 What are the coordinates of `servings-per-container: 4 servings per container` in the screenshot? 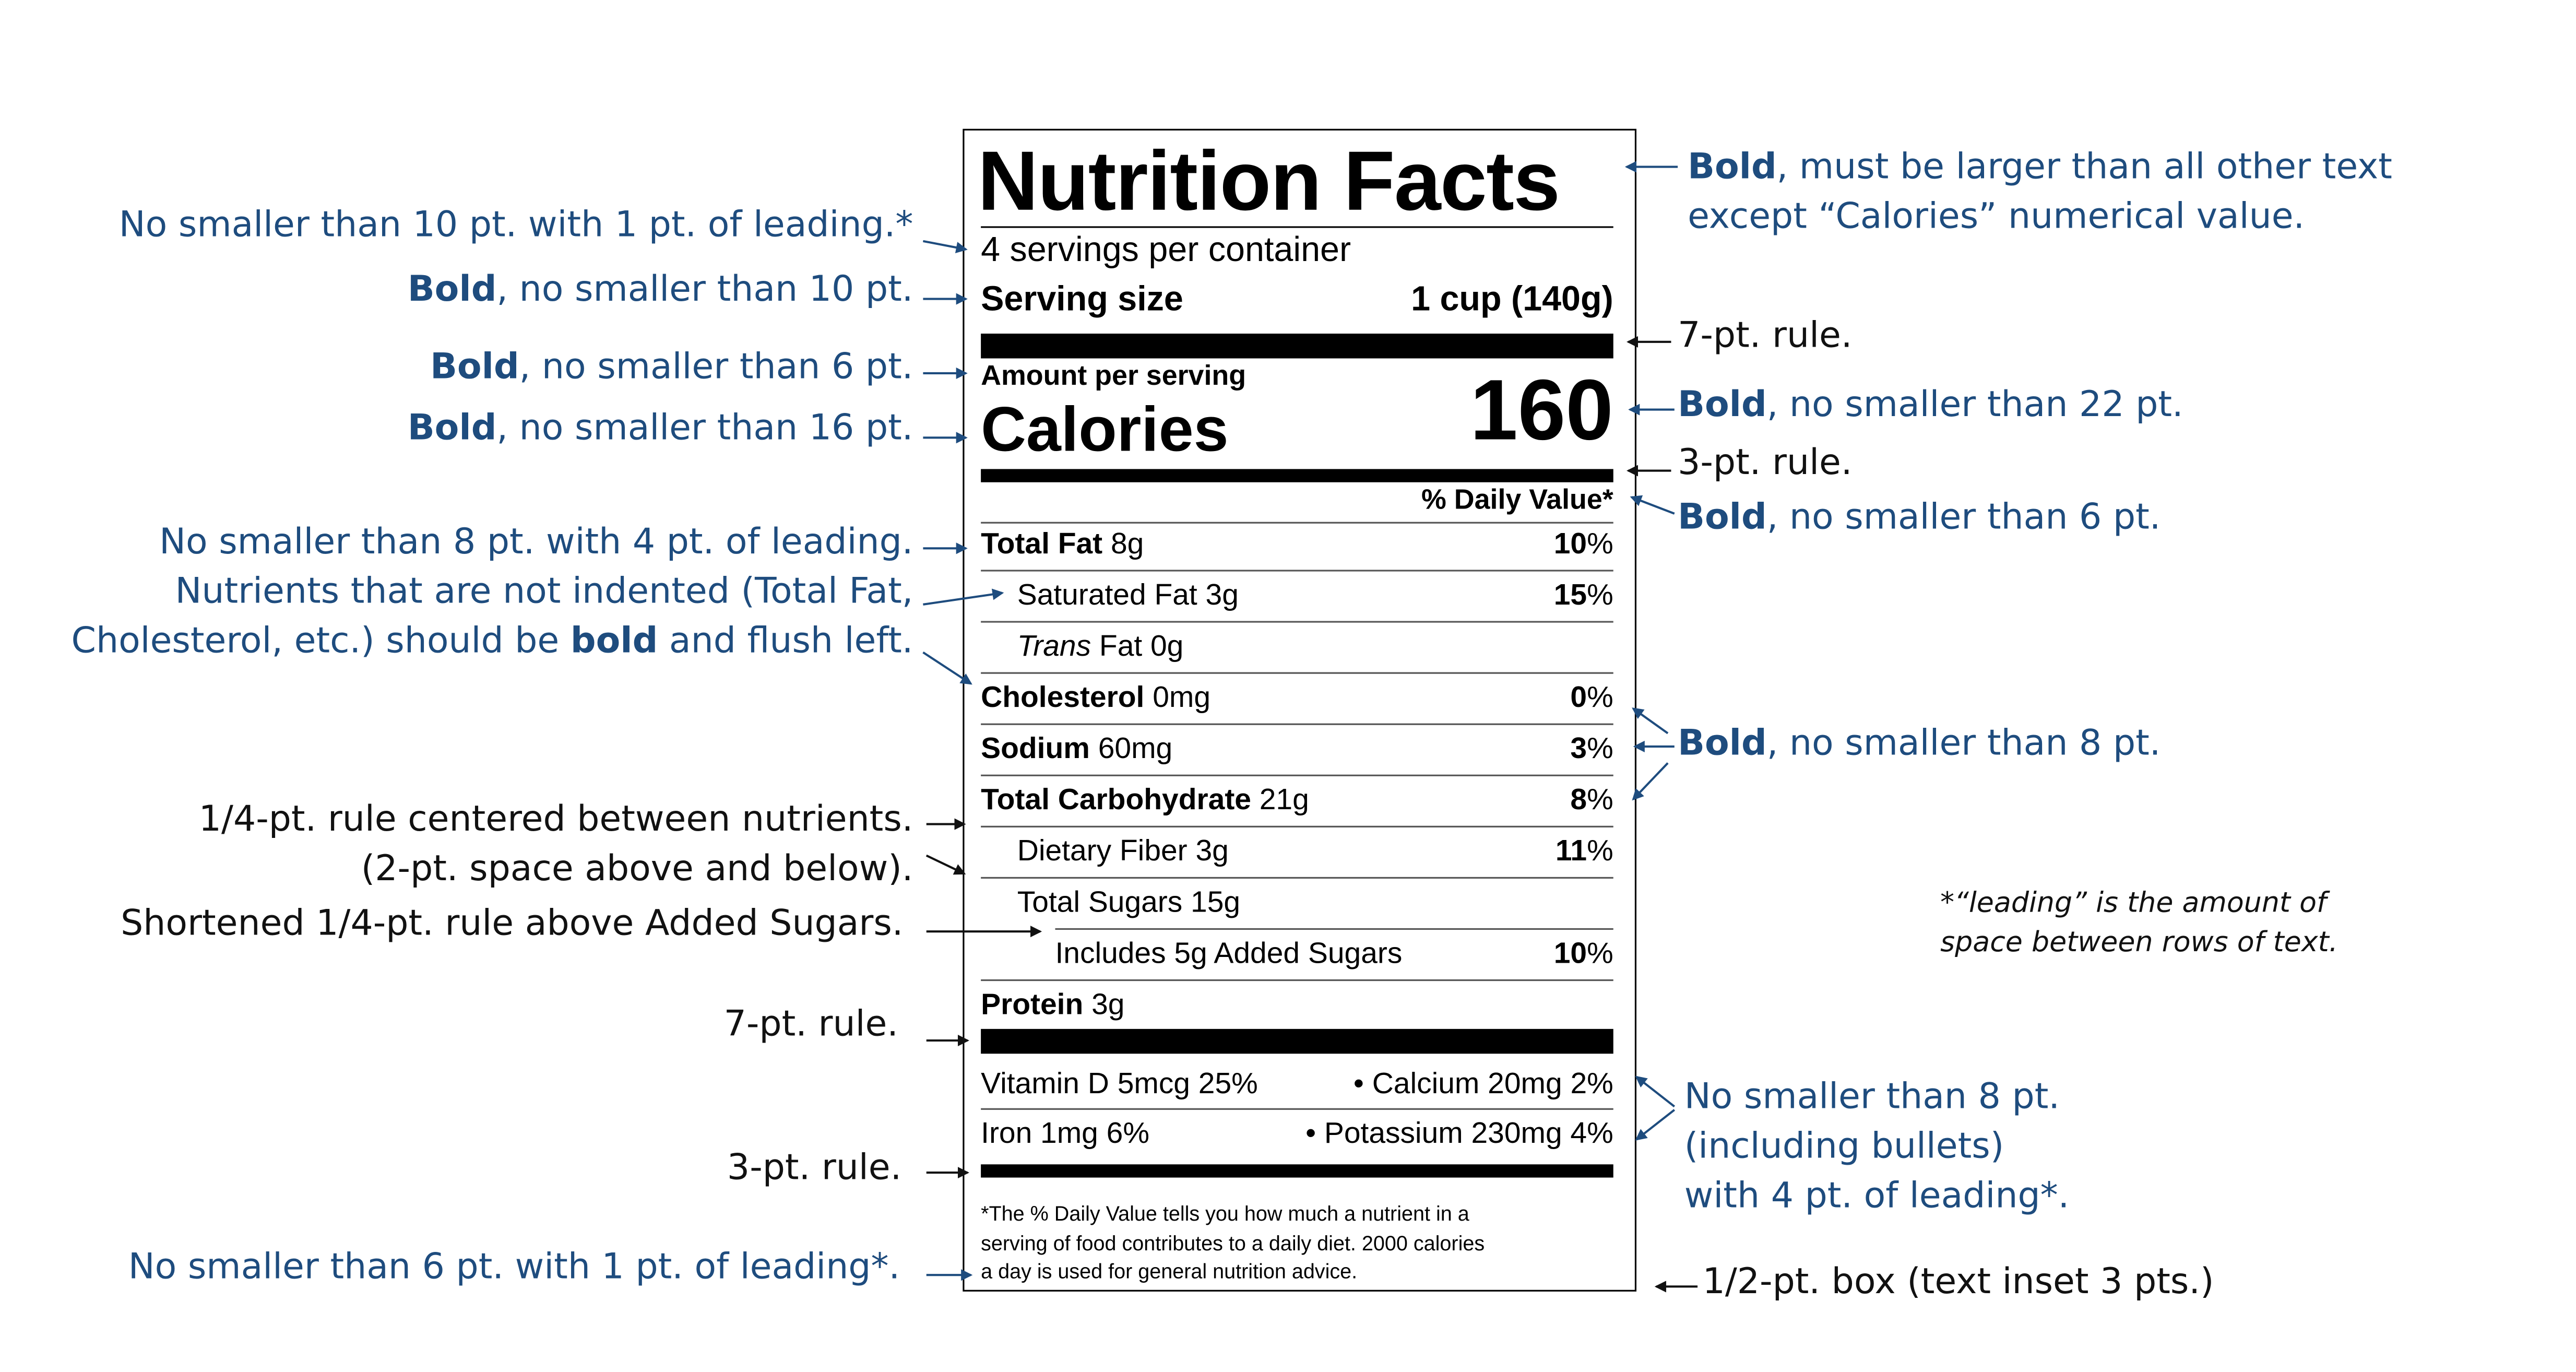 It's located at (1166, 250).